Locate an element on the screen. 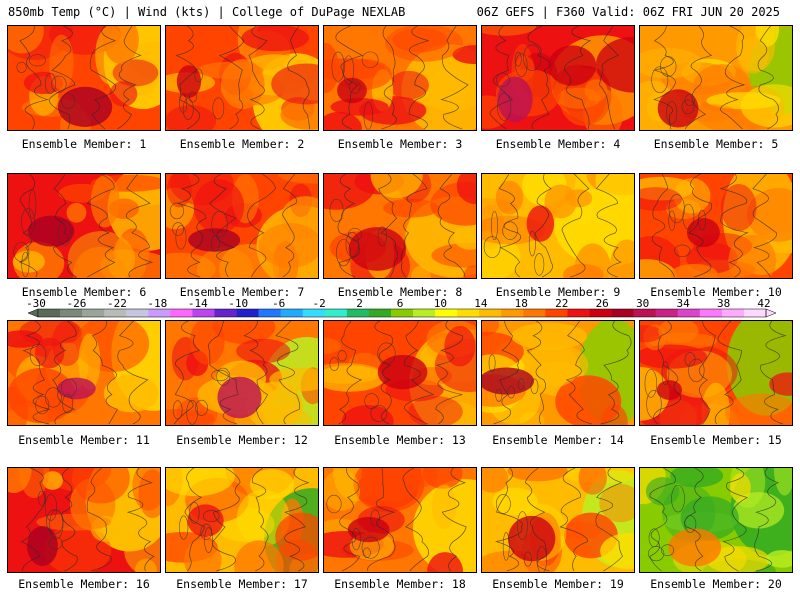  ensemble-member-label: Ensemble Member: 15 is located at coordinates (716, 440).